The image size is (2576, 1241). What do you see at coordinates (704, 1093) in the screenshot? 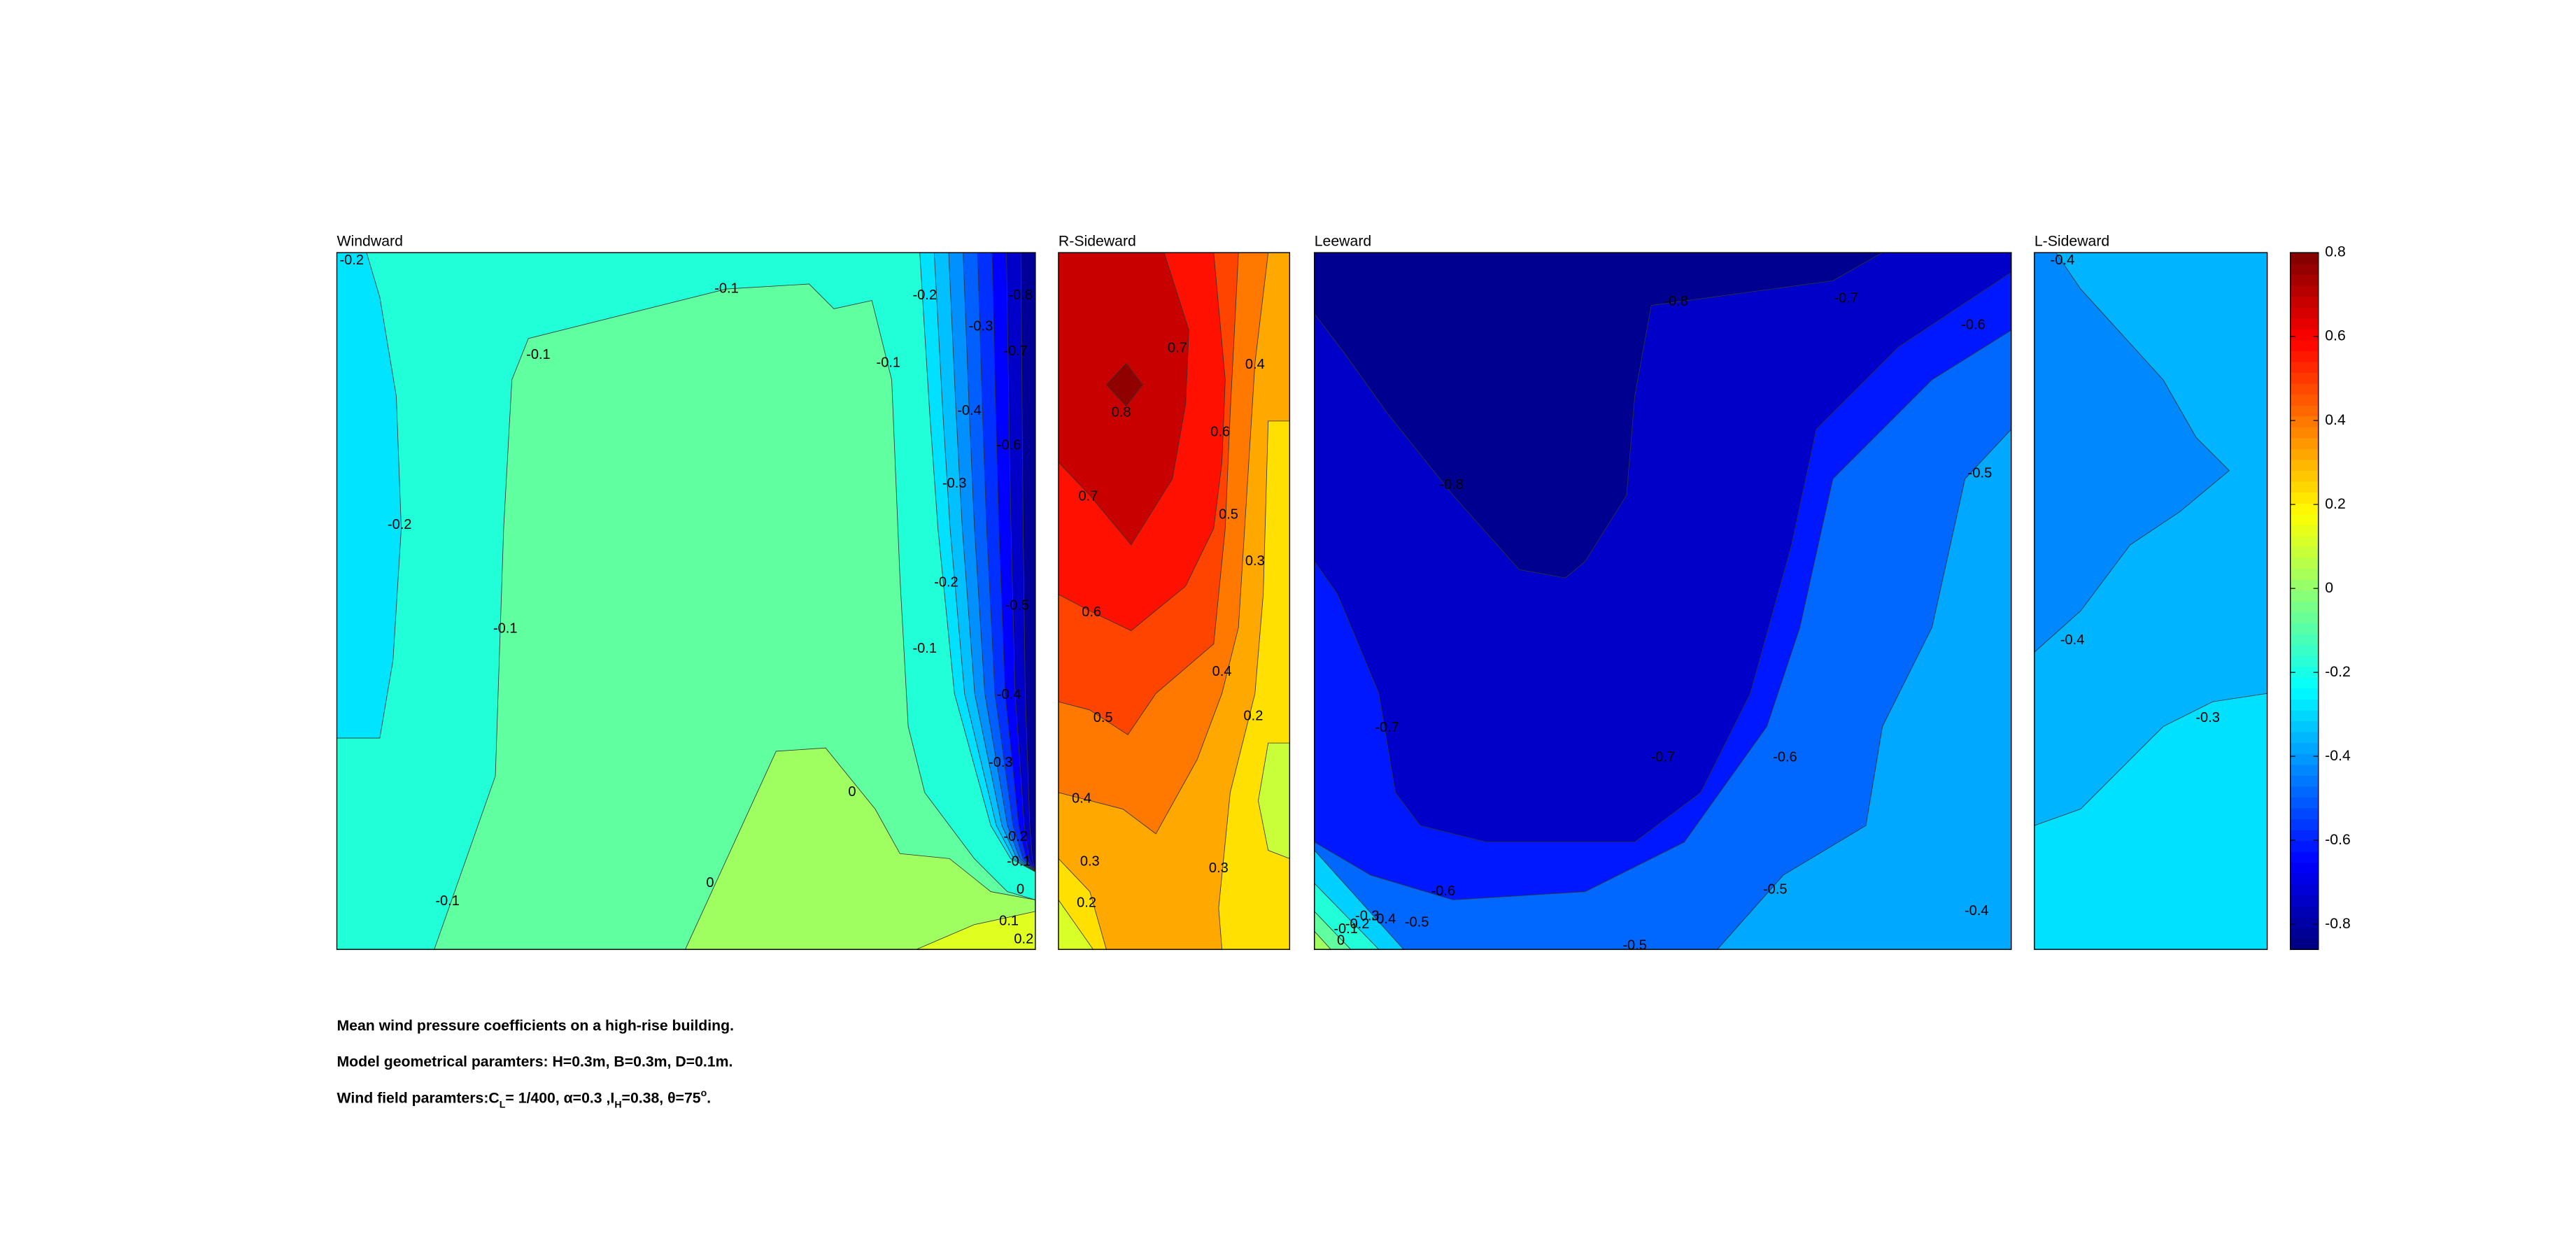
I see `caption-superscript: o` at bounding box center [704, 1093].